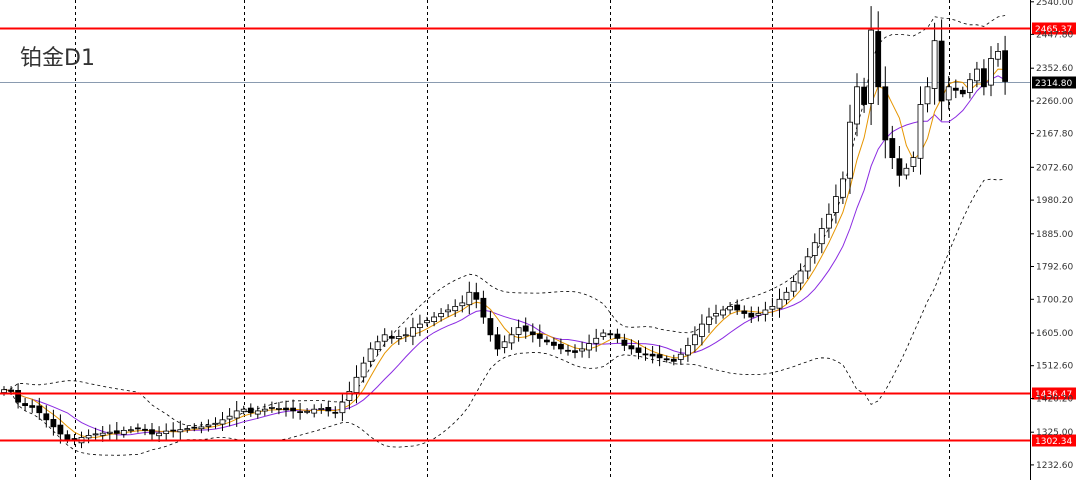  Describe the element at coordinates (1054, 28) in the screenshot. I see `level-tag` at that location.